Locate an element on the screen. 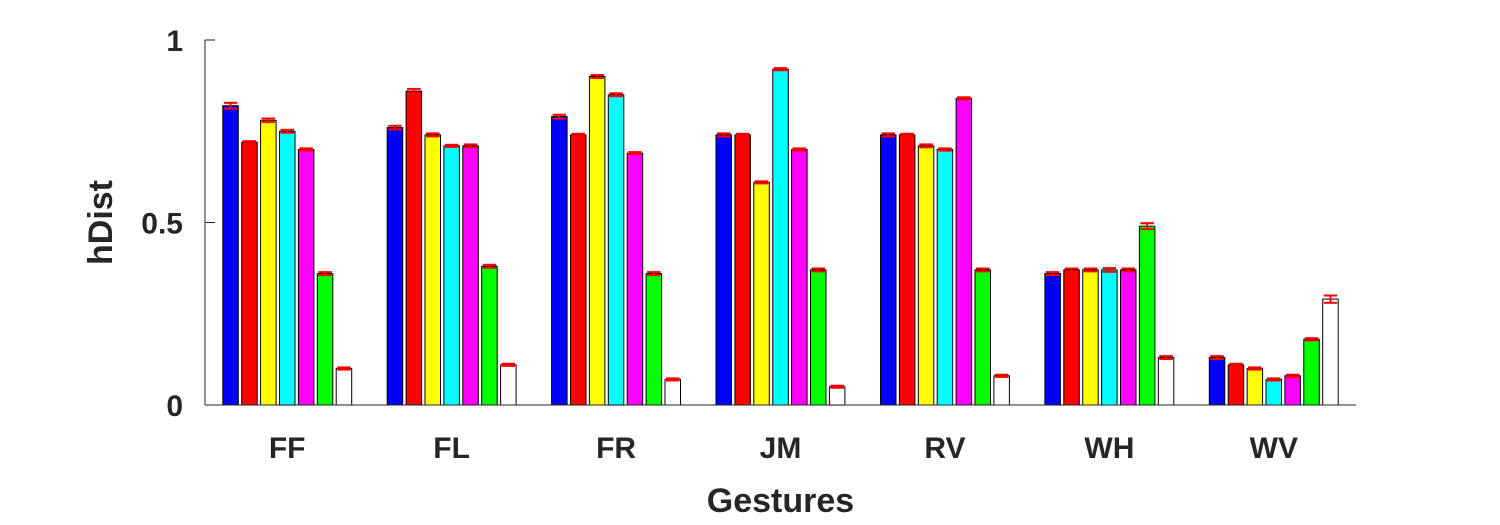 This screenshot has height=525, width=1500. y-tick-label: 1 is located at coordinates (174, 41).